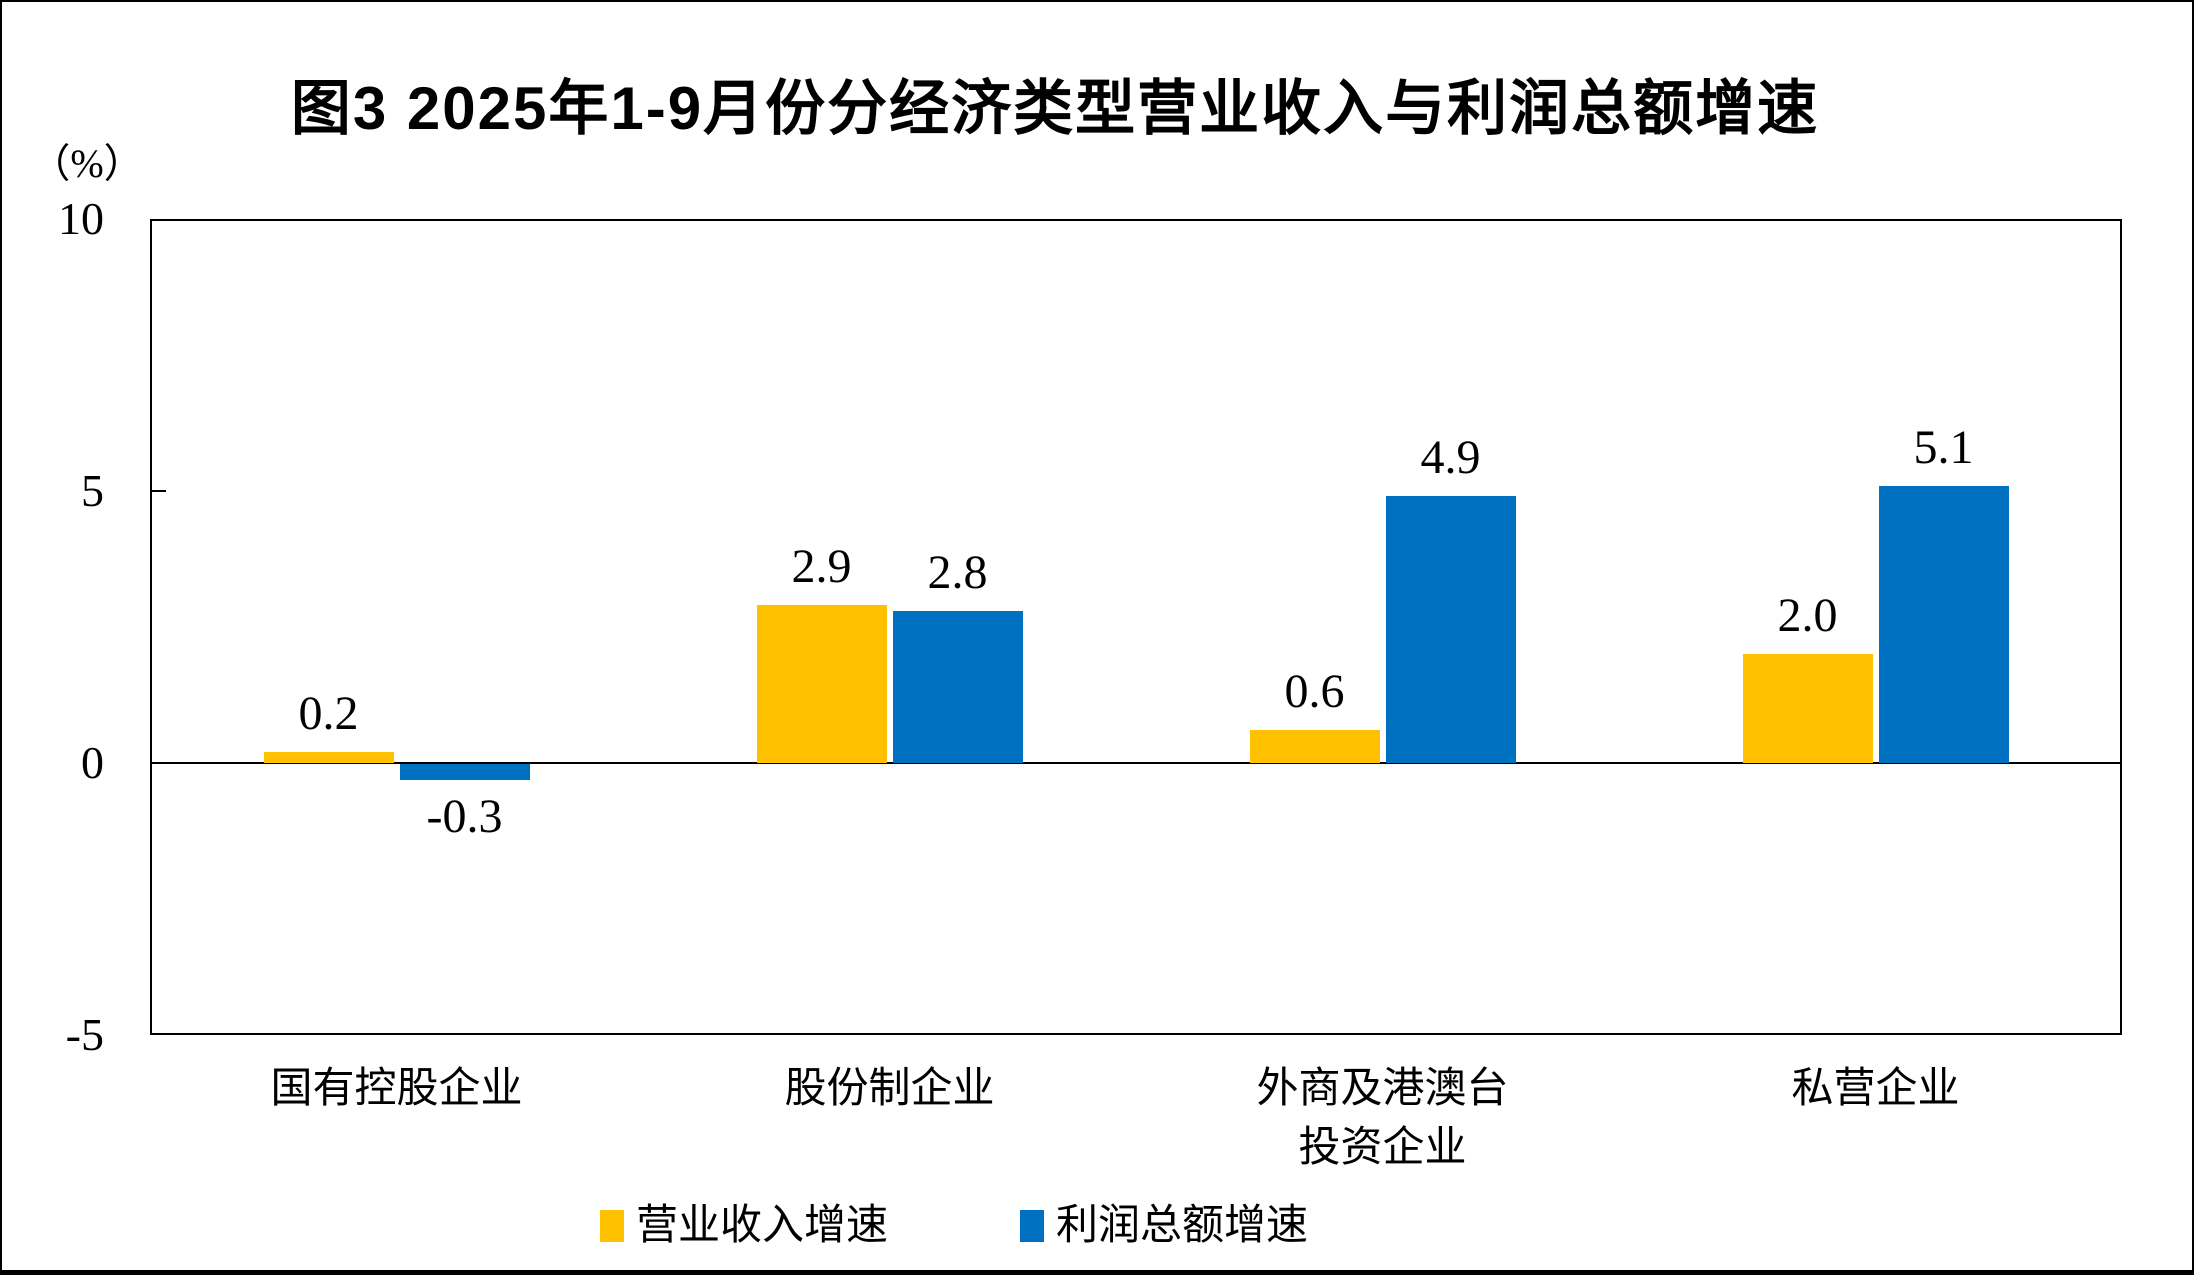  I want to click on bar-value-label: 5.1, so click(1943, 447).